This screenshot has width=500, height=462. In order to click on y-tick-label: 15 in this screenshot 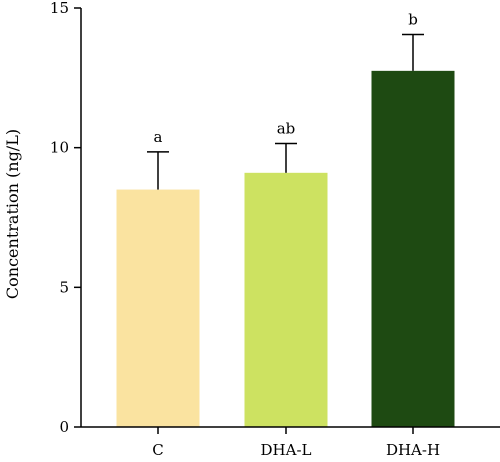, I will do `click(59, 8)`.